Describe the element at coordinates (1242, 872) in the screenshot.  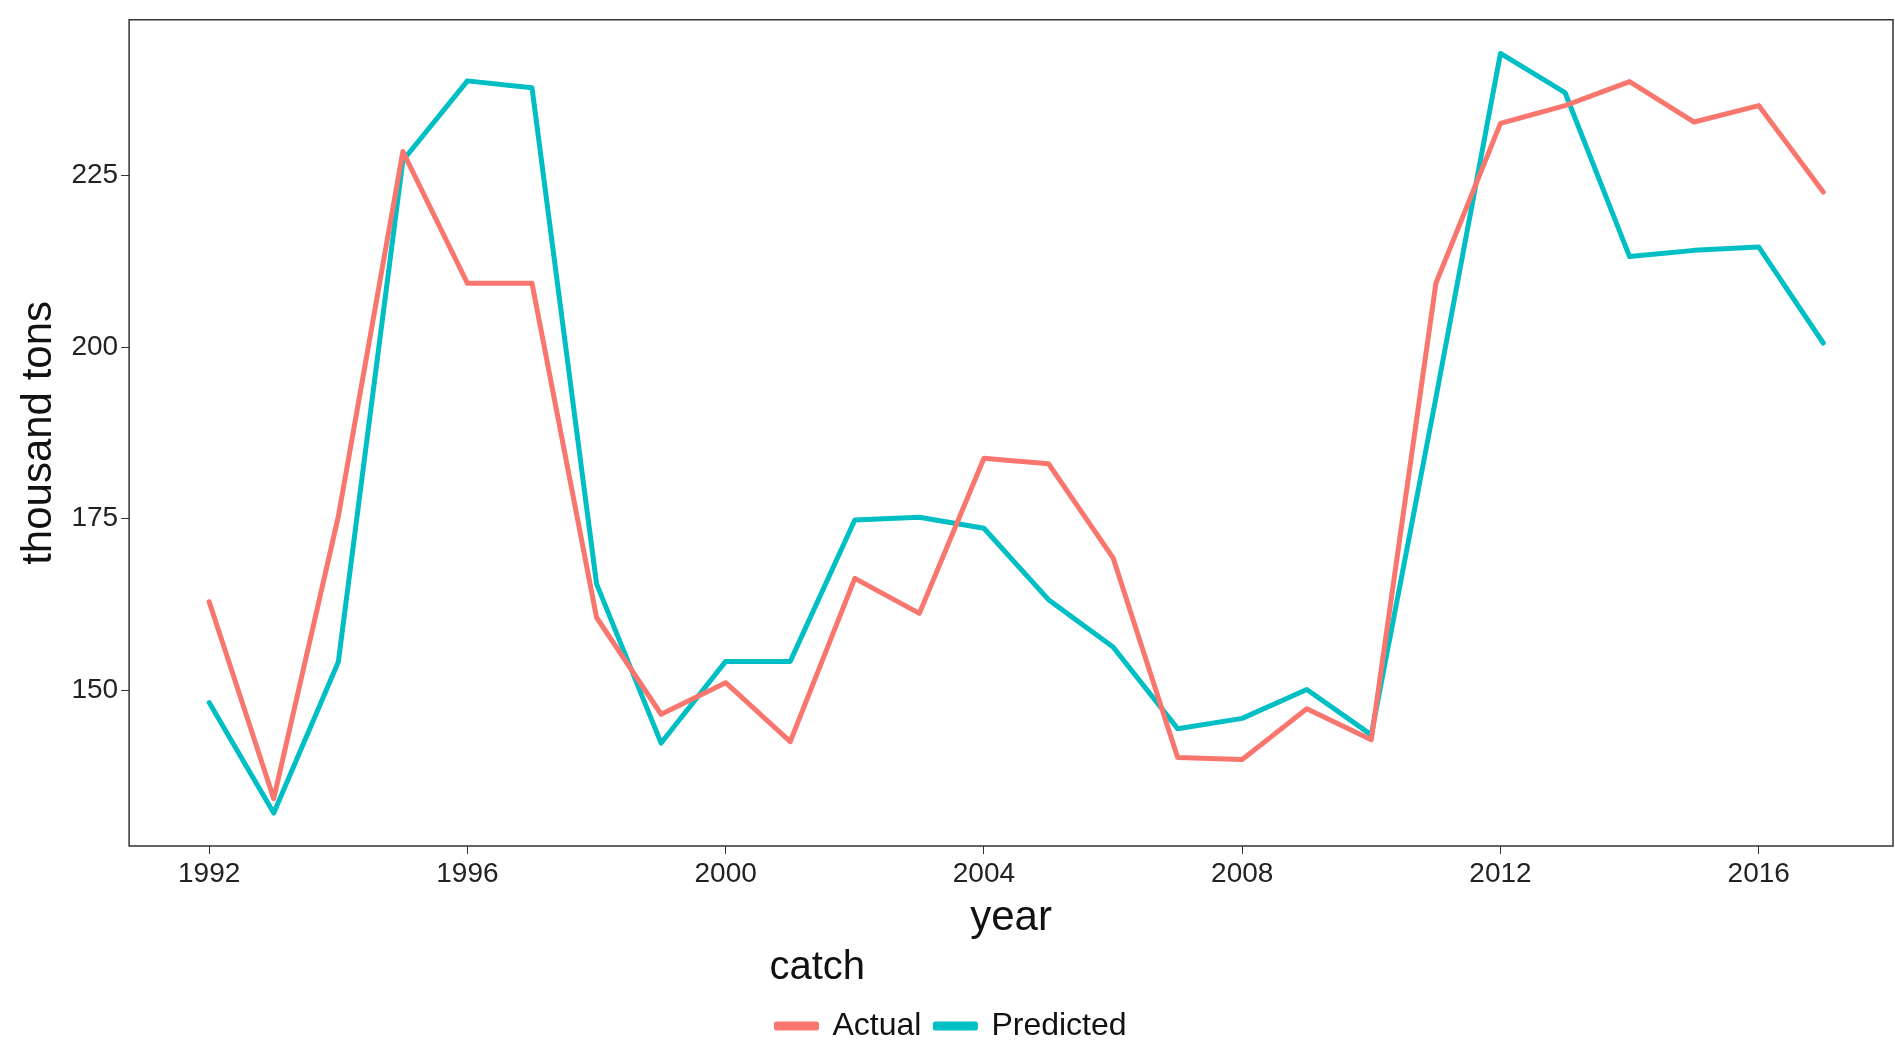
I see `x-tick-label: 2008` at that location.